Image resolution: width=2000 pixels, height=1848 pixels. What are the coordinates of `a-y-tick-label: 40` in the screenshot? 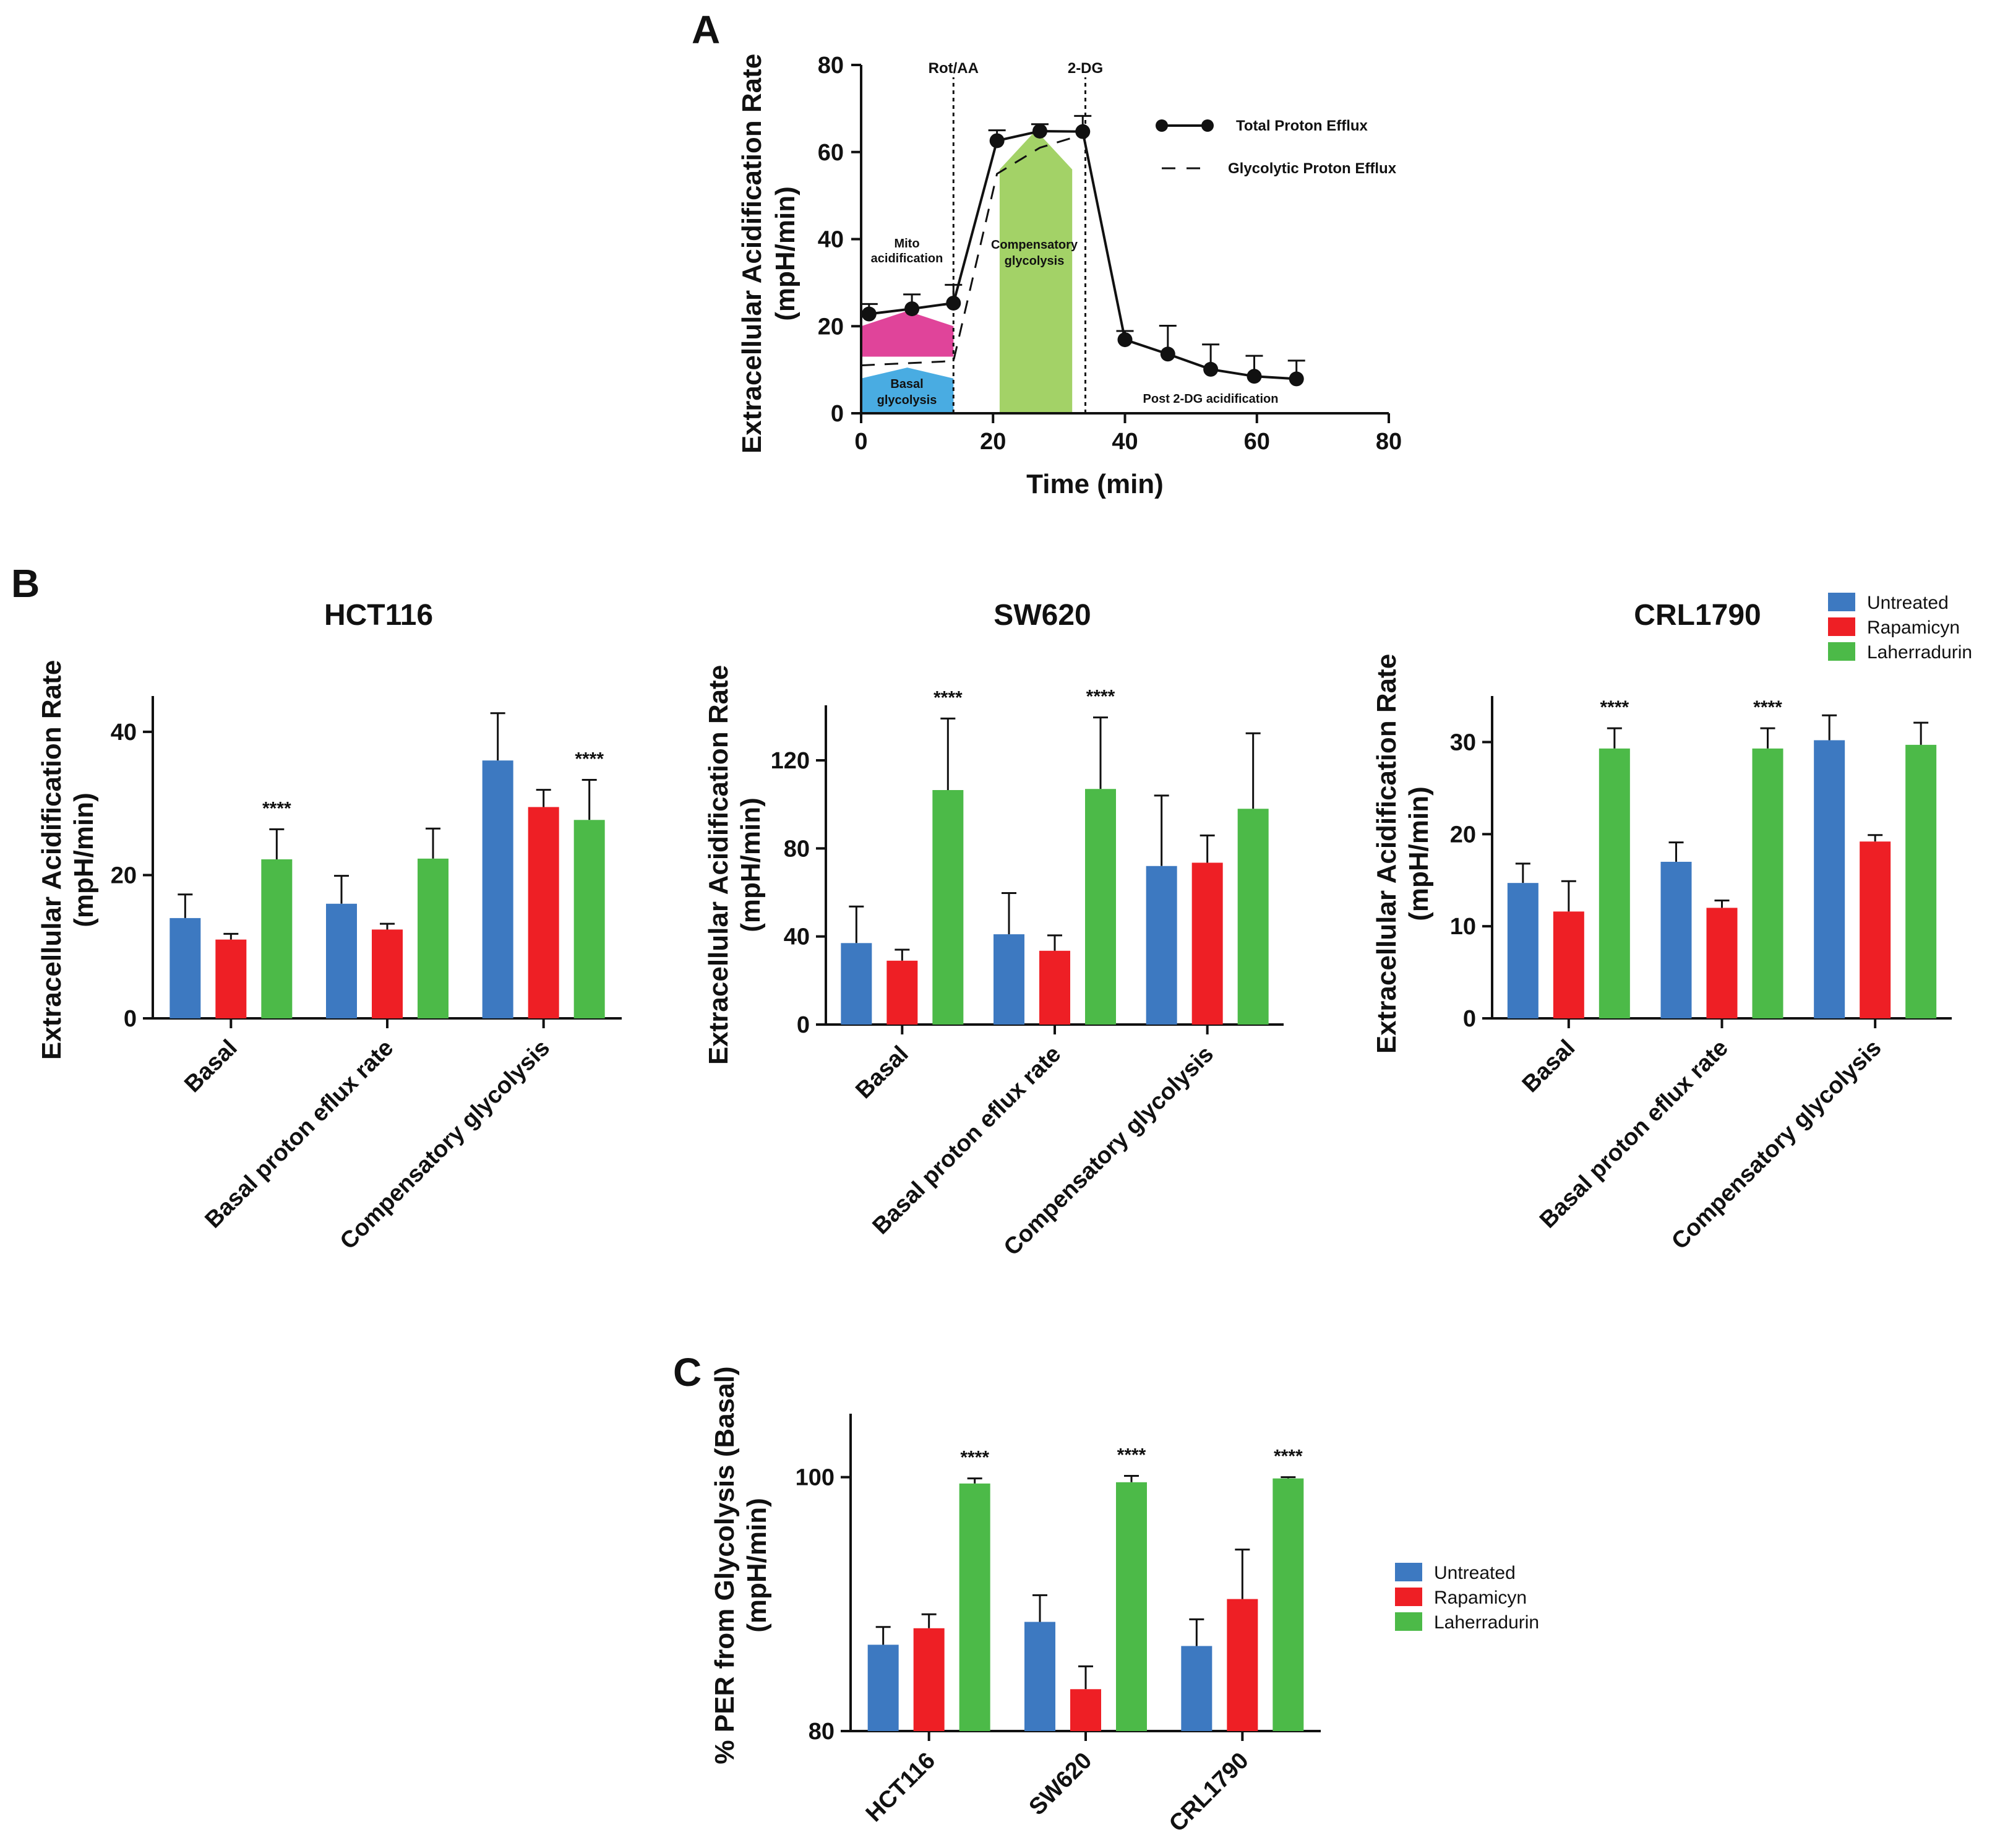 It's located at (831, 240).